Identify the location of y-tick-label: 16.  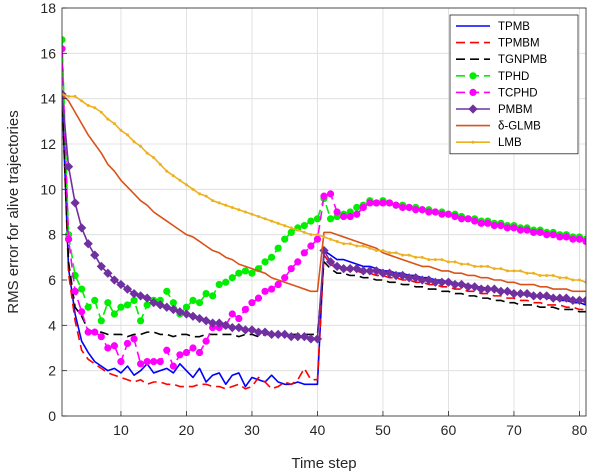
(48, 53).